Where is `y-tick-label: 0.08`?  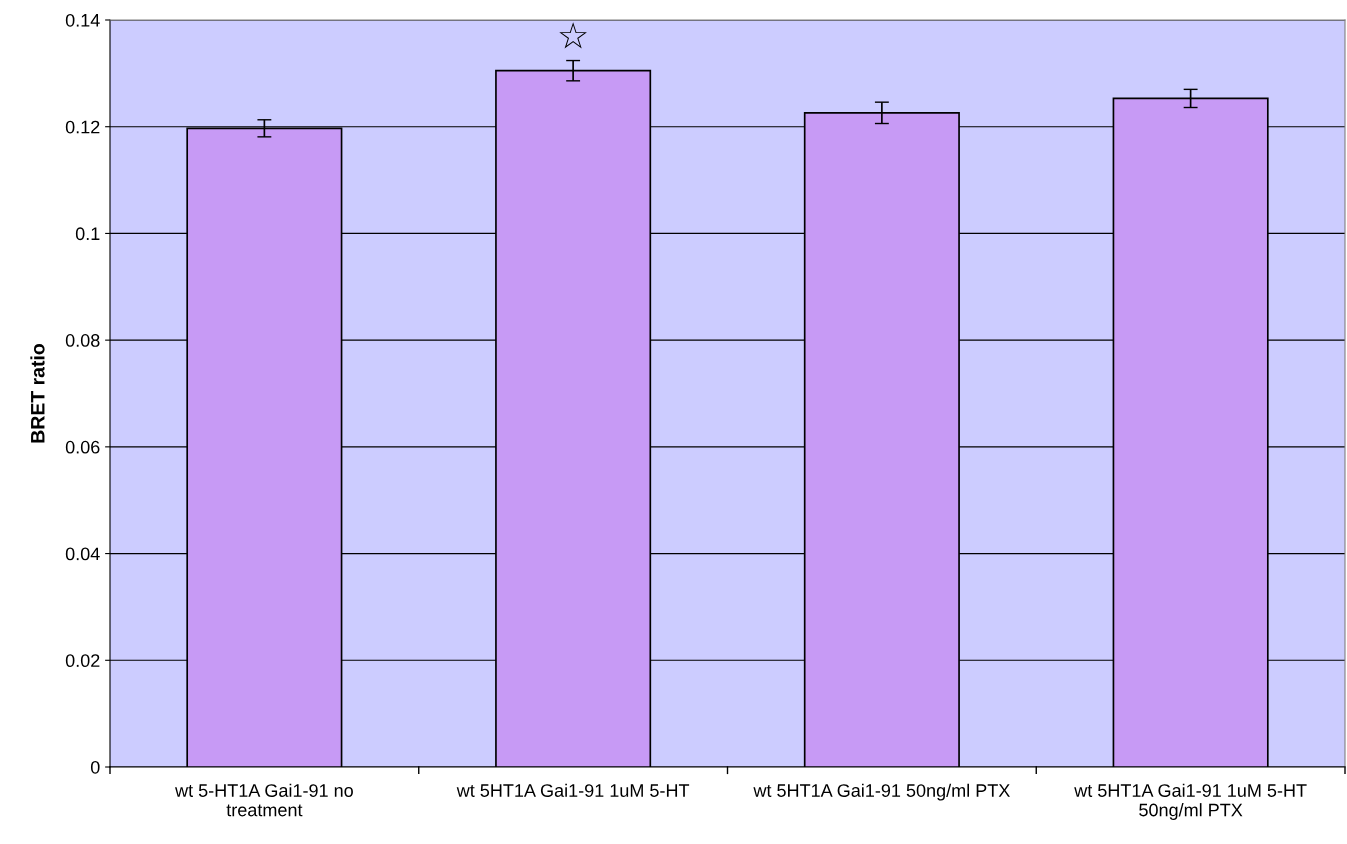
y-tick-label: 0.08 is located at coordinates (82, 340).